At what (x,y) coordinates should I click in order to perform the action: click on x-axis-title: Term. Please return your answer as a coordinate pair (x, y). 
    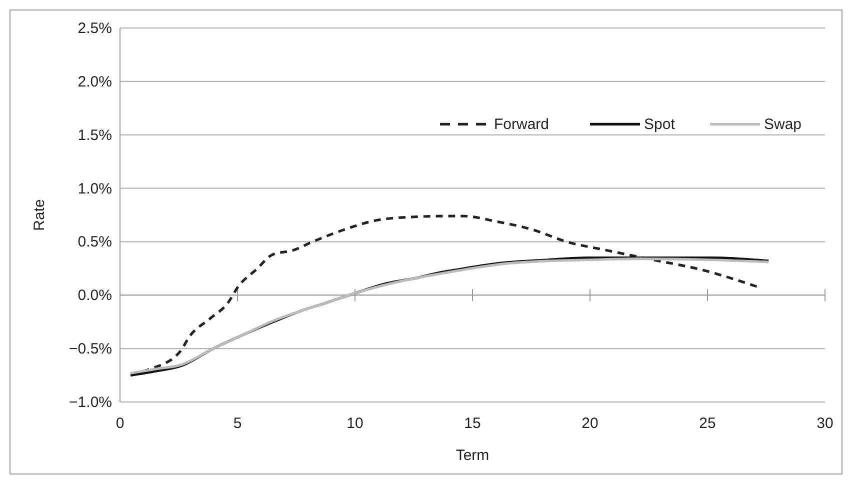
    Looking at the image, I should click on (473, 455).